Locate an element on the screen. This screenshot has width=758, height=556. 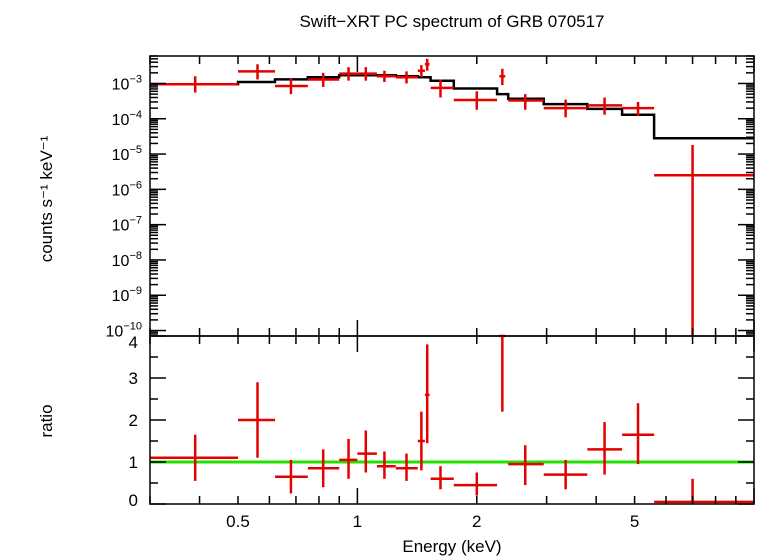
spectrum-y-tick-label: 10⁻⁴ is located at coordinates (127, 119).